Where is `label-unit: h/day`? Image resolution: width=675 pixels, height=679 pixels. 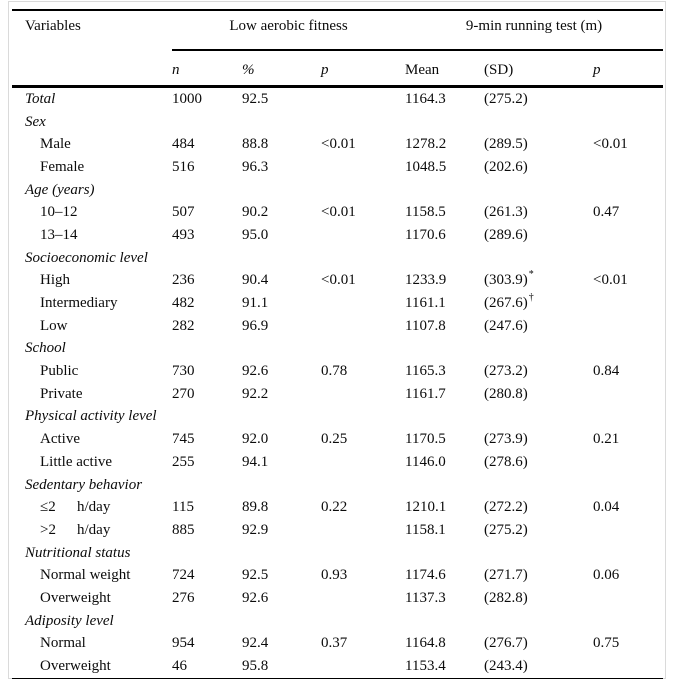
label-unit: h/day is located at coordinates (94, 507).